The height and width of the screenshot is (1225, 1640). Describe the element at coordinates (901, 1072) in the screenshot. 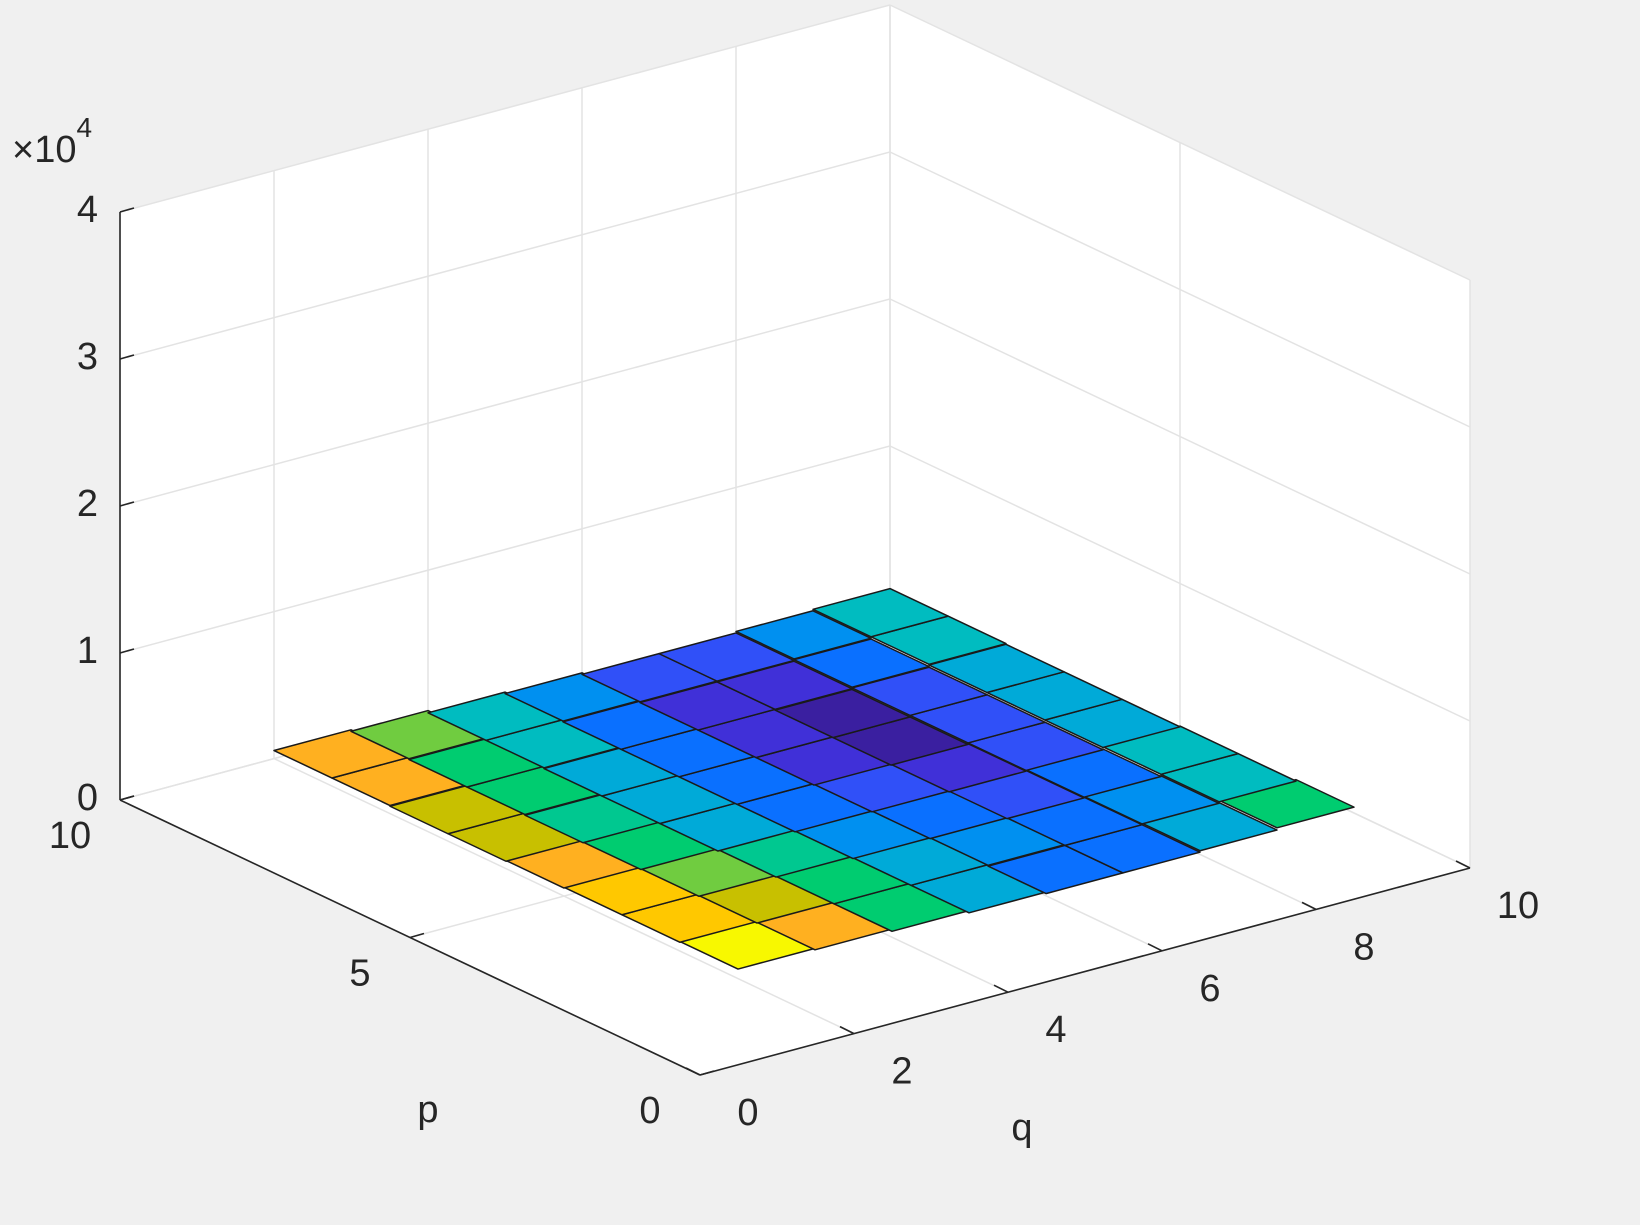

I see `x-tick-label: 2` at that location.